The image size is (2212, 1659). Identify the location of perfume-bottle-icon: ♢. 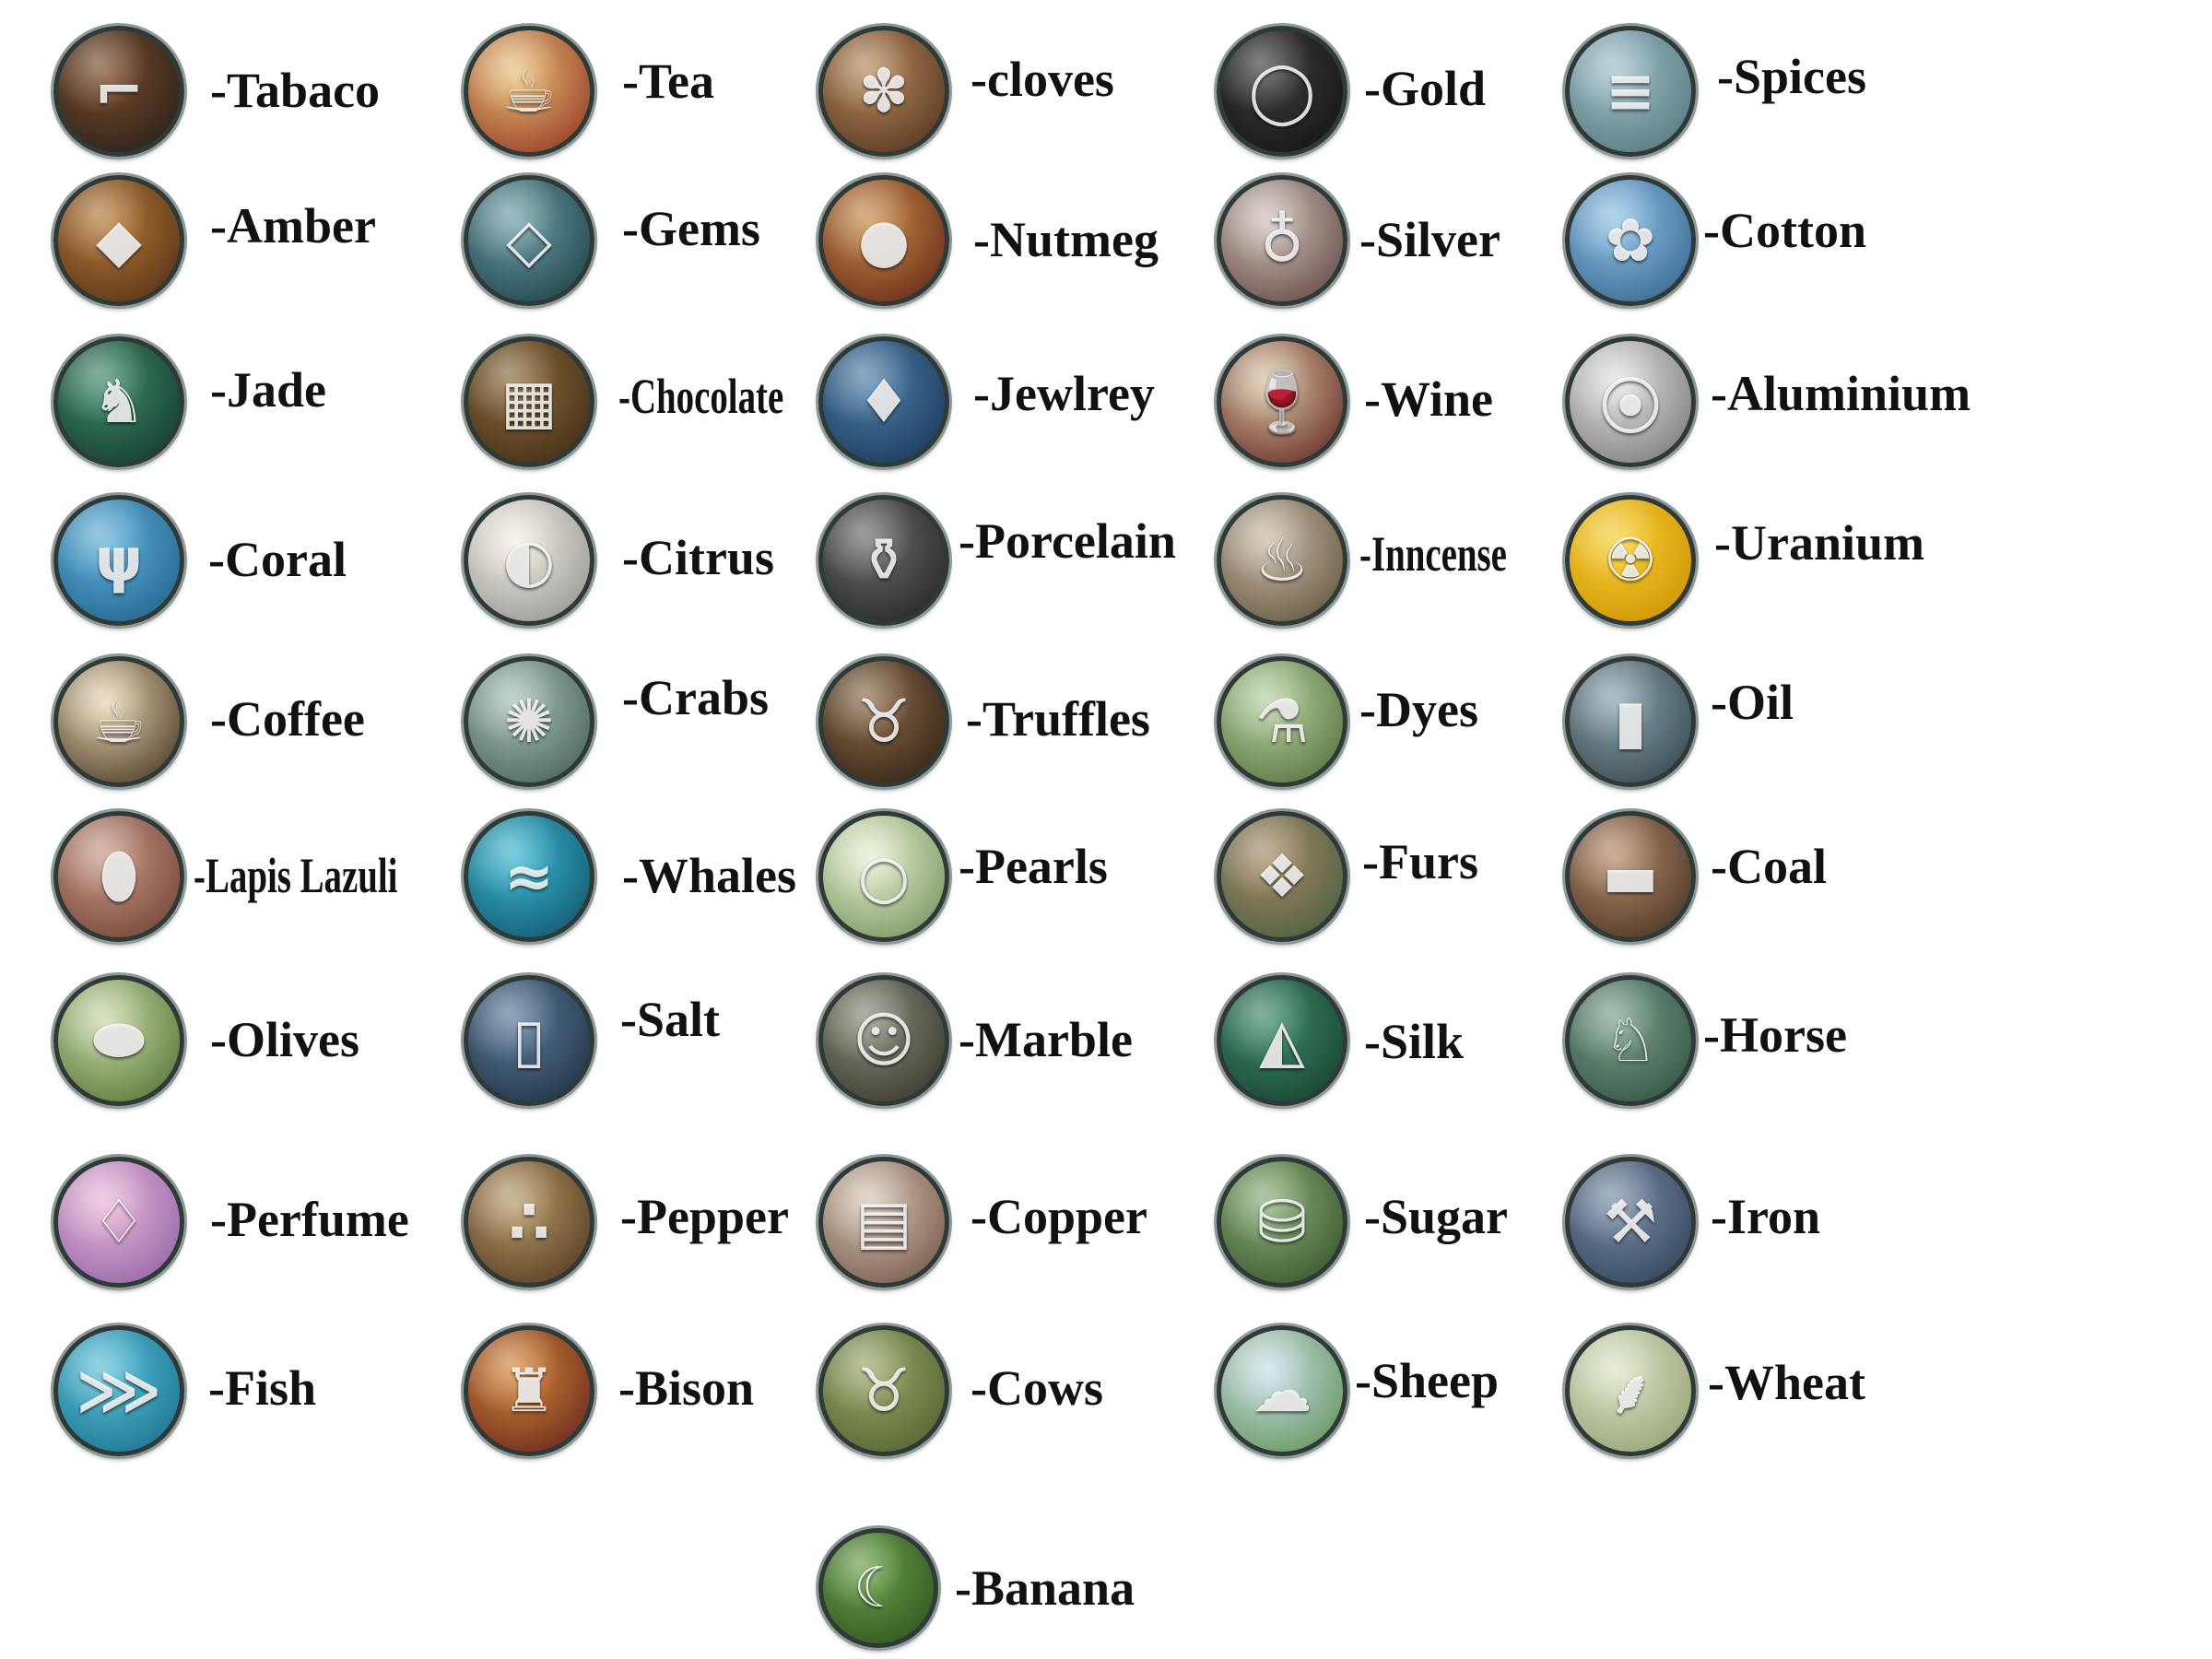
(118, 1222).